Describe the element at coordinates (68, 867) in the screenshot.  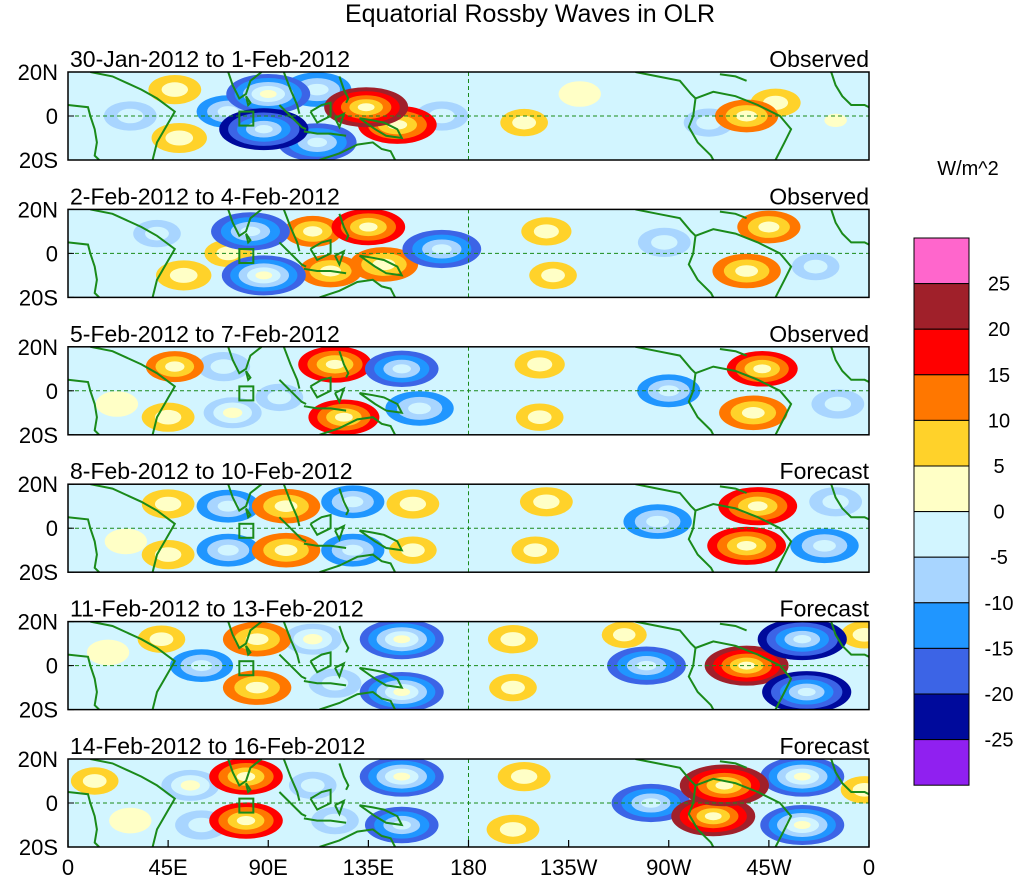
I see `x-tick-label: 0` at that location.